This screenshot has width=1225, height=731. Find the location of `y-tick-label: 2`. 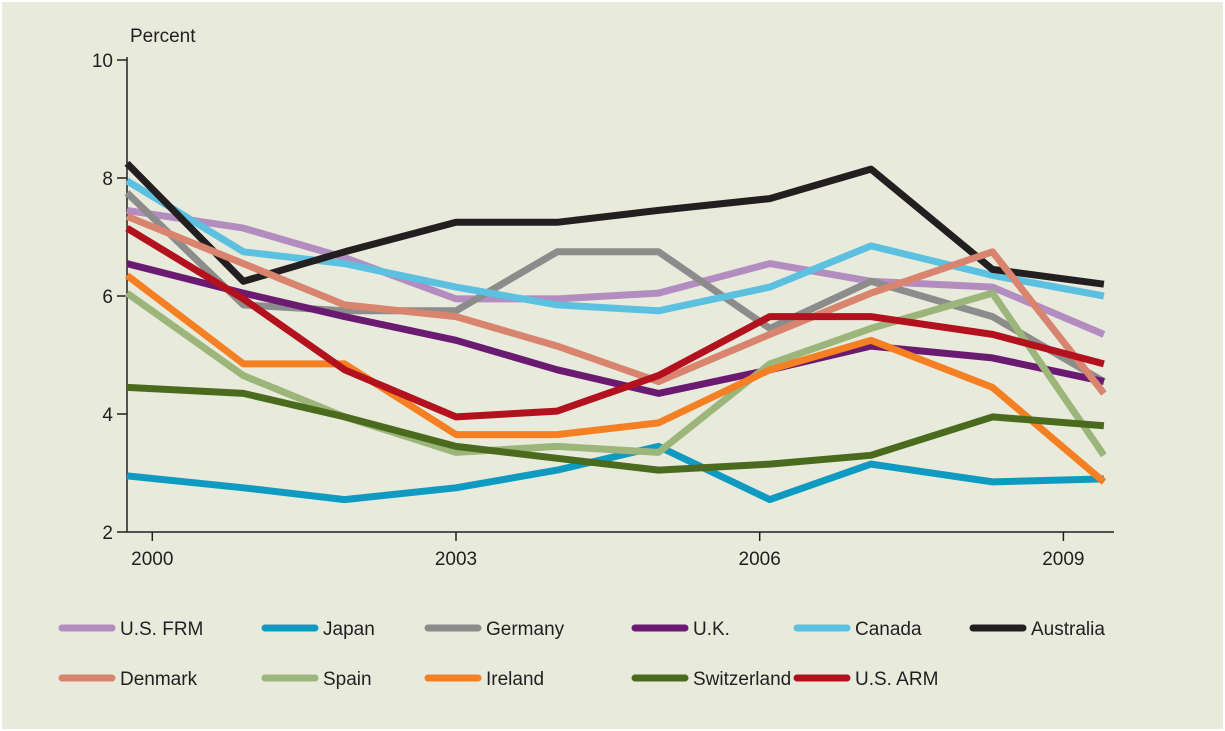

y-tick-label: 2 is located at coordinates (107, 533).